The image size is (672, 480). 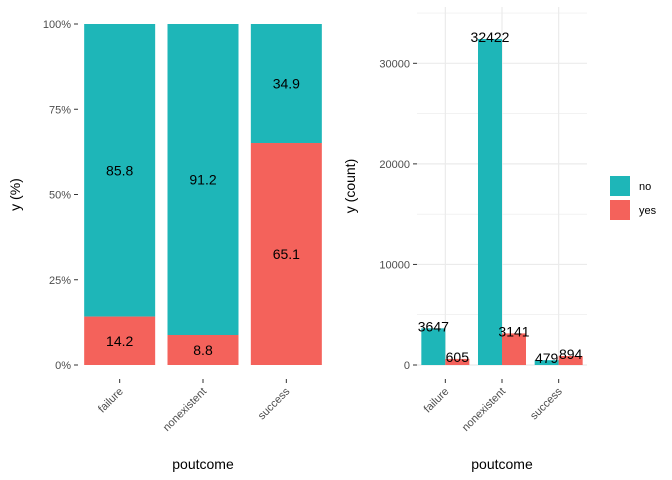 I want to click on y-tick-label: 75%, so click(x=60, y=110).